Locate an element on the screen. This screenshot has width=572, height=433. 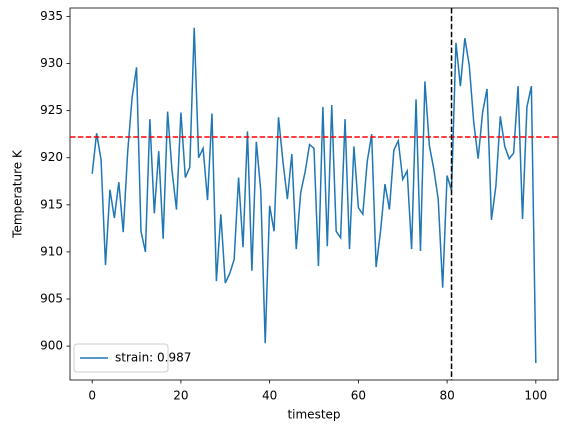
y-tick-label: 930 is located at coordinates (51, 63).